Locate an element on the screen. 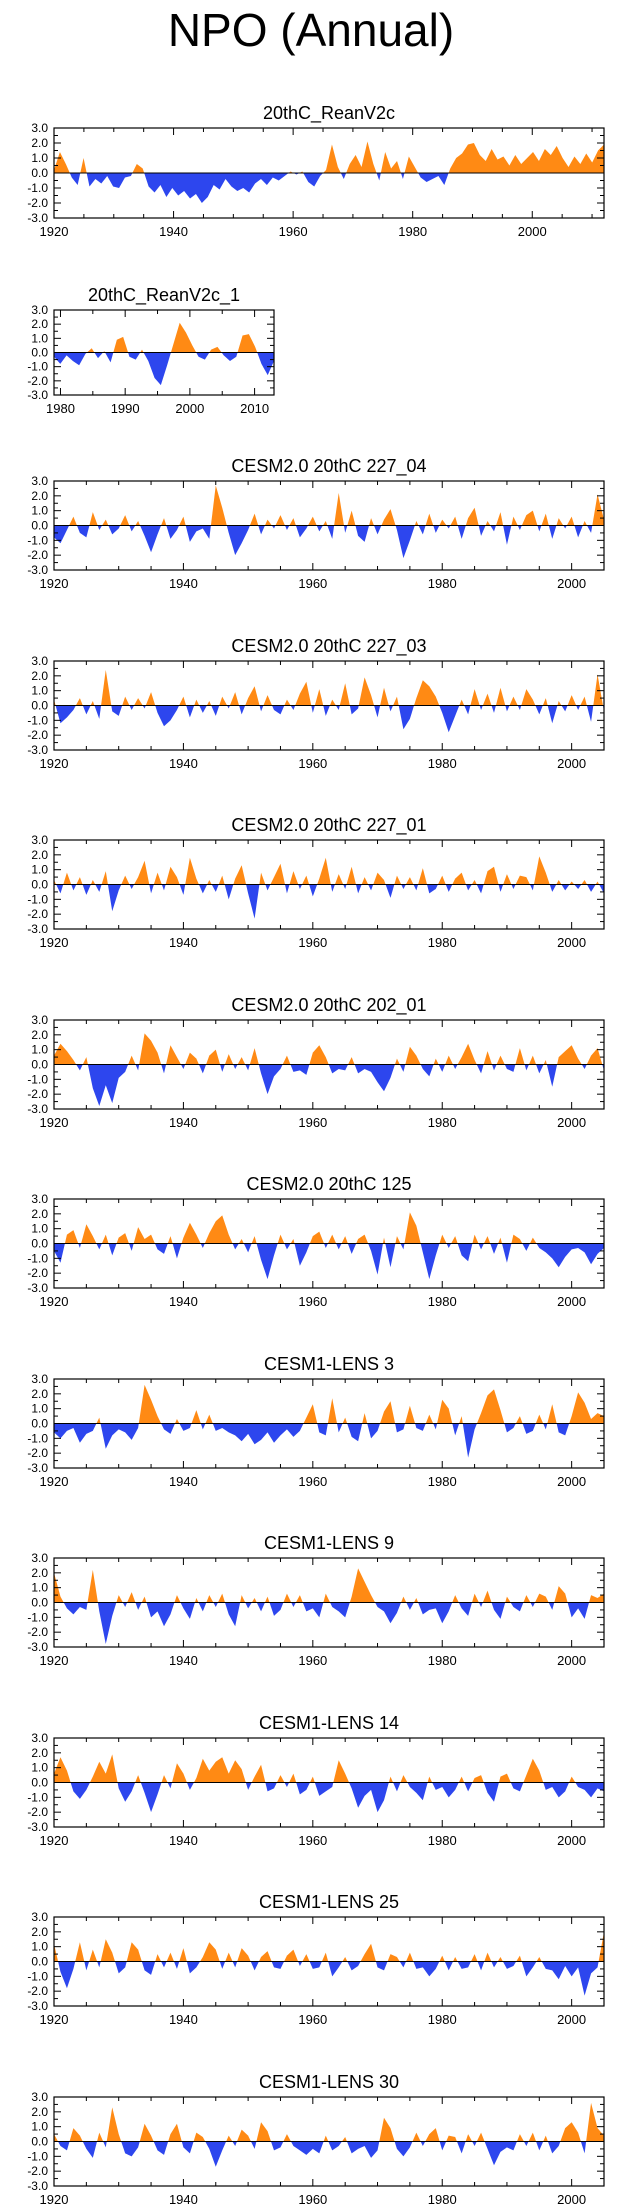  y-tick-label: 3.0 is located at coordinates (39, 128).